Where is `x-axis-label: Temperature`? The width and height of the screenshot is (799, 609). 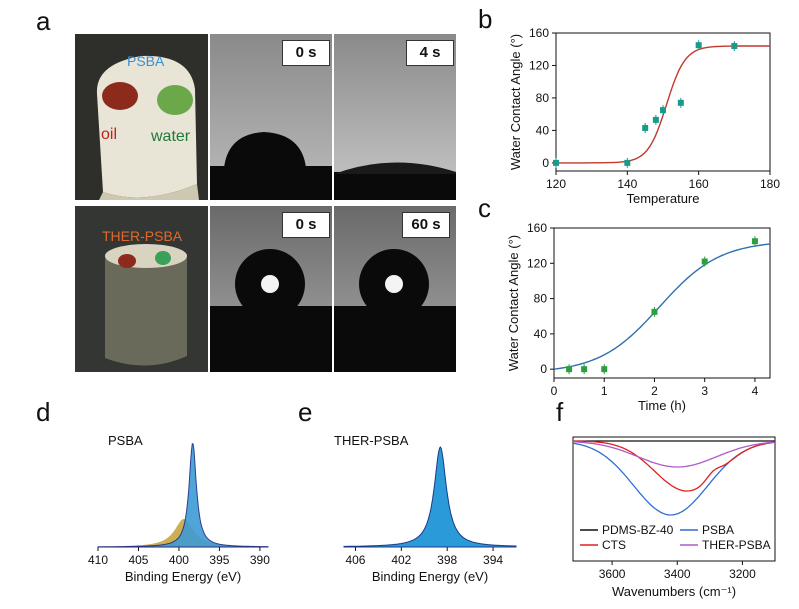 x-axis-label: Temperature is located at coordinates (663, 198).